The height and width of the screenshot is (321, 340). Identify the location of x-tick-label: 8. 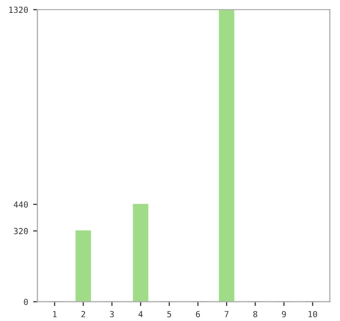
(255, 314).